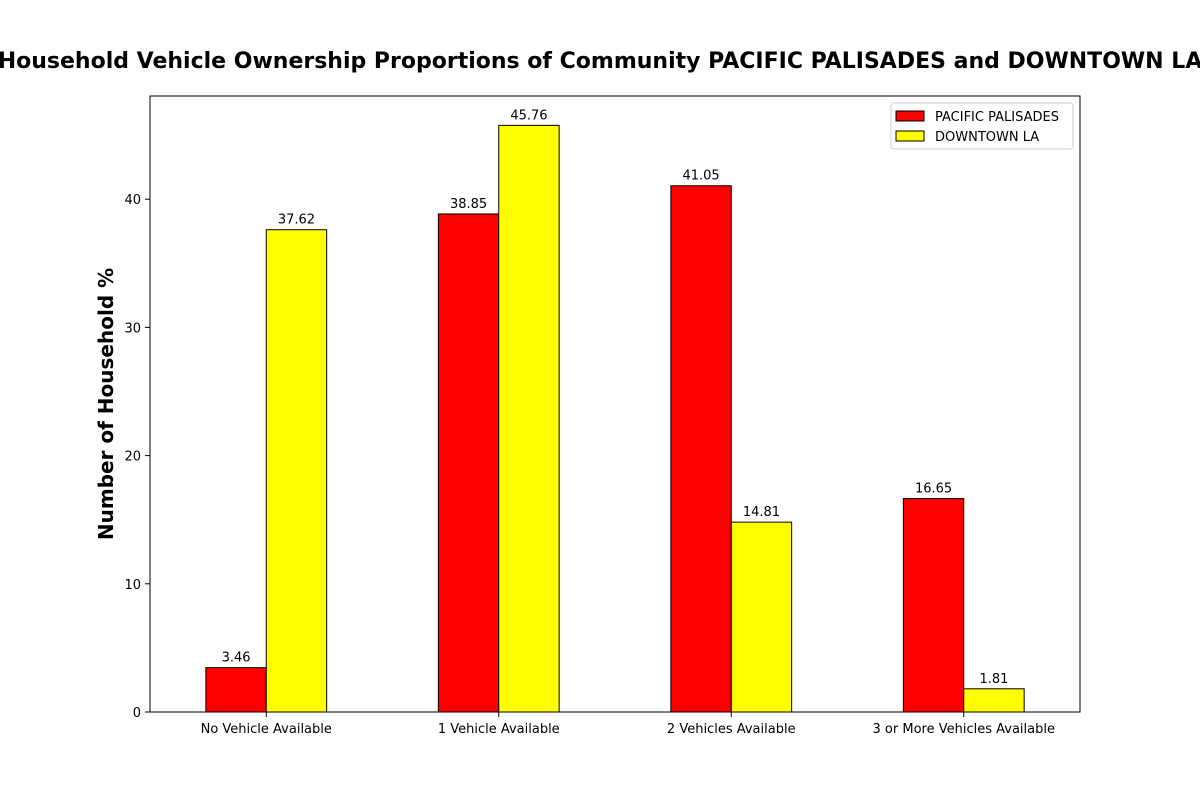  What do you see at coordinates (137, 713) in the screenshot?
I see `y-tick-label-0: 0` at bounding box center [137, 713].